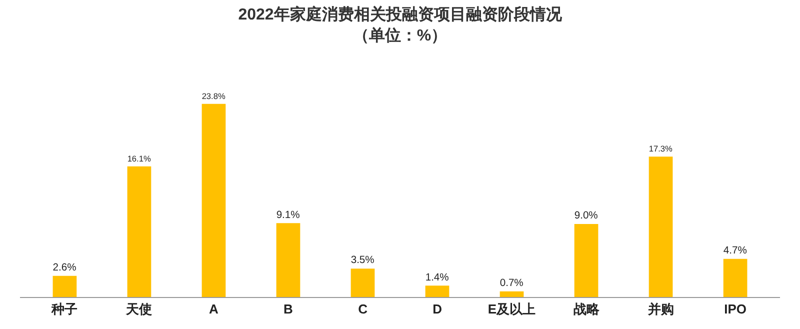 Image resolution: width=800 pixels, height=329 pixels. Describe the element at coordinates (400, 14) in the screenshot. I see `chart-title: 2022年家庭消费相关投融资项目融资阶段情况` at that location.